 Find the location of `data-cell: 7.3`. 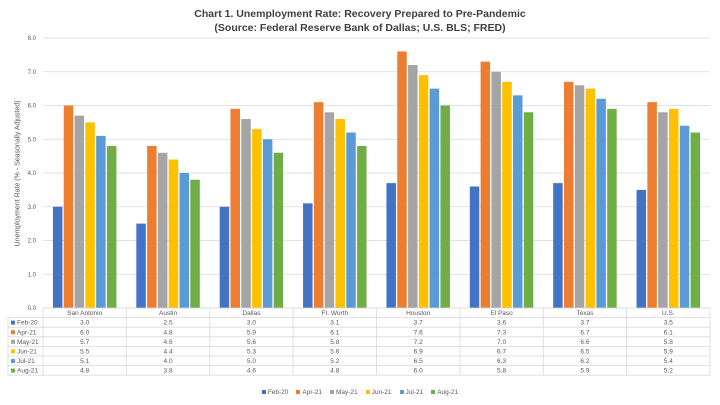

data-cell: 7.3 is located at coordinates (501, 332).